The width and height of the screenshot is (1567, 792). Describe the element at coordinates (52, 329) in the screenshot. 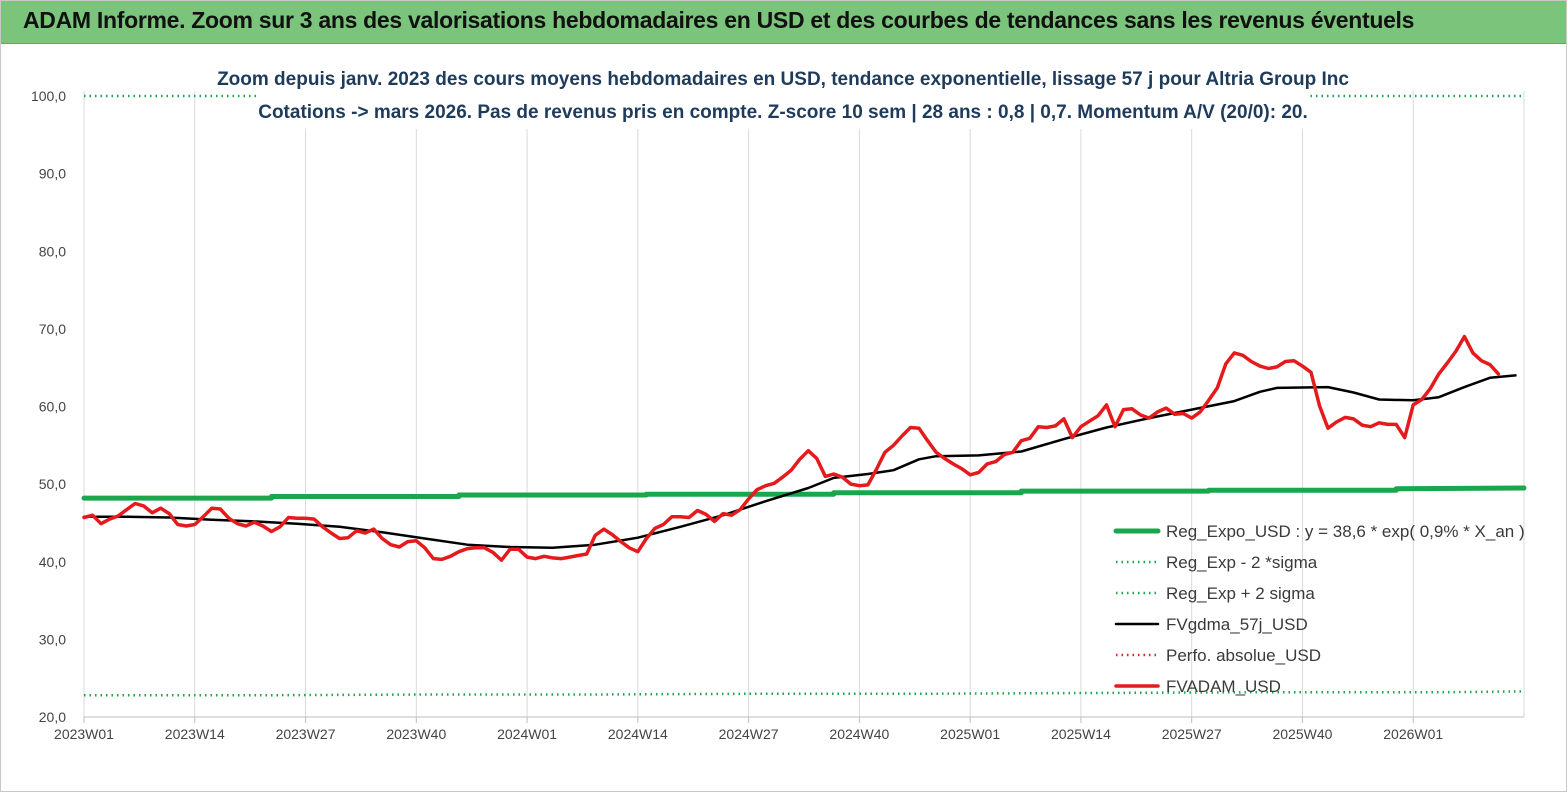

I see `y-tick-label: 70,0` at that location.